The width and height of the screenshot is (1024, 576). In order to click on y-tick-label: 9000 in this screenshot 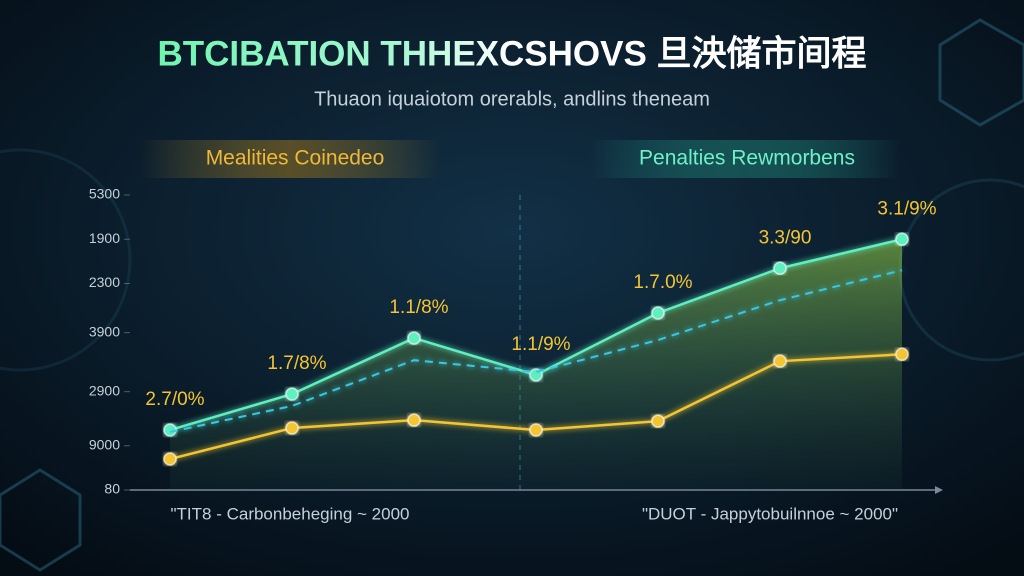, I will do `click(104, 444)`.